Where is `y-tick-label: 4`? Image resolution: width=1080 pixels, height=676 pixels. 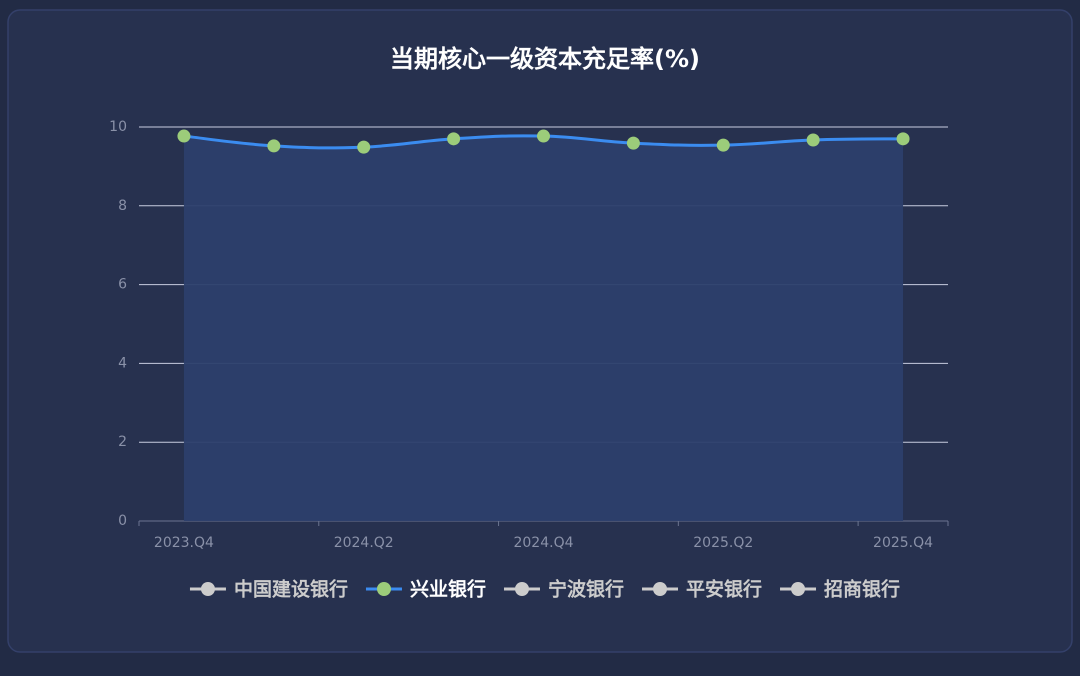 y-tick-label: 4 is located at coordinates (122, 363).